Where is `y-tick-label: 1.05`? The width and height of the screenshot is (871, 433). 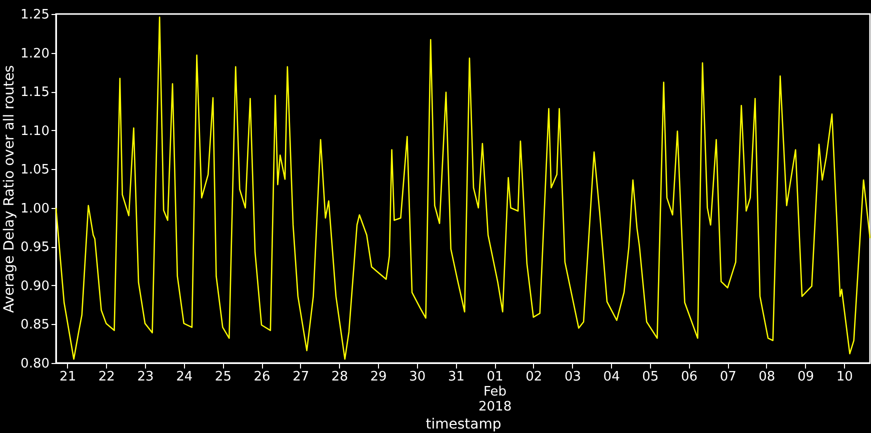
y-tick-label: 1.05 is located at coordinates (35, 170).